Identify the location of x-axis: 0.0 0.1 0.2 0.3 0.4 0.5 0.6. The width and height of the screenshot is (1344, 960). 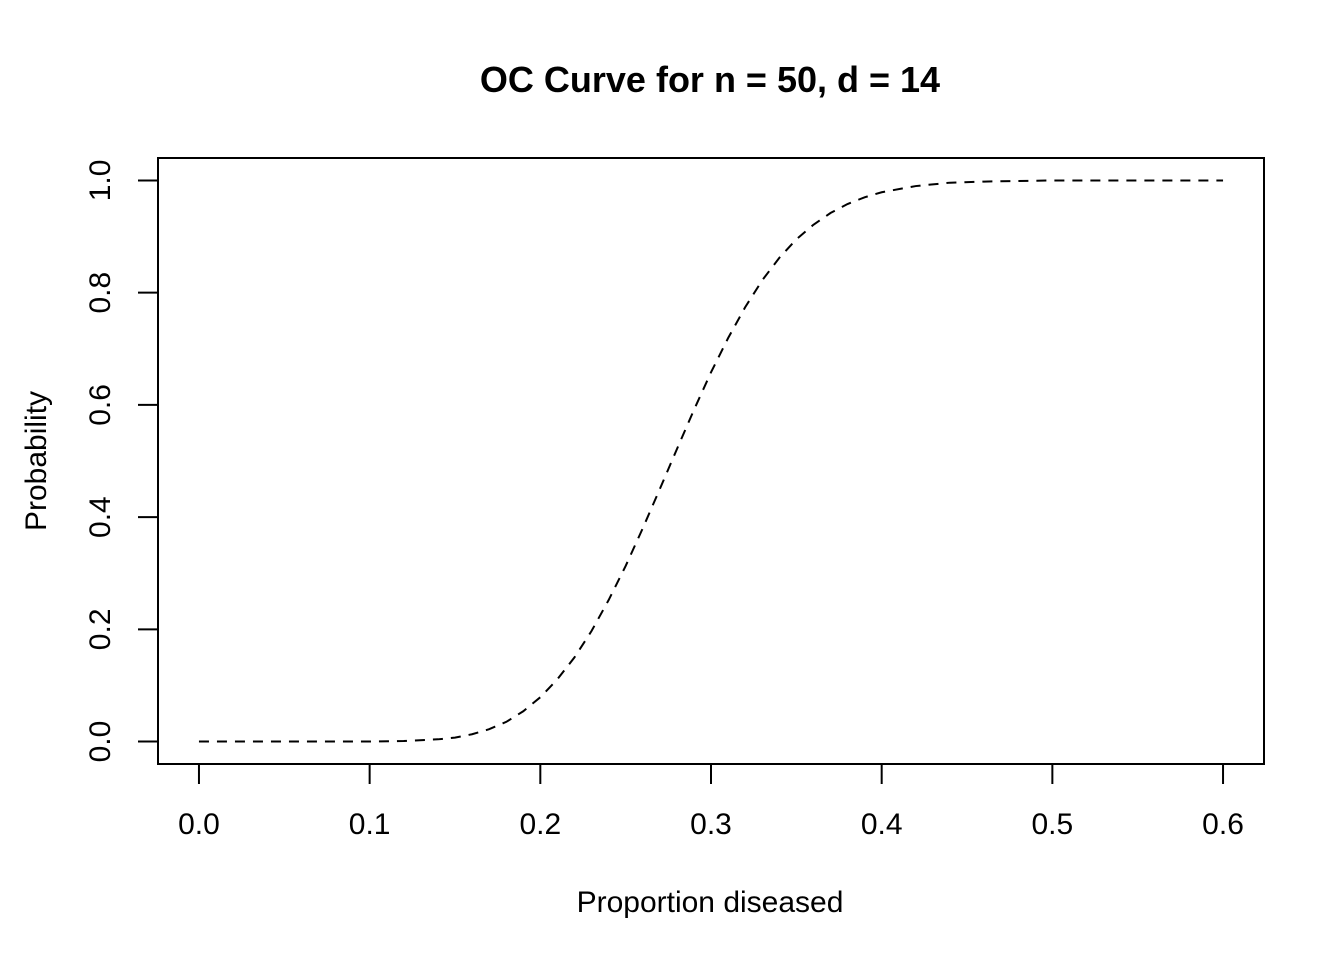
(711, 802).